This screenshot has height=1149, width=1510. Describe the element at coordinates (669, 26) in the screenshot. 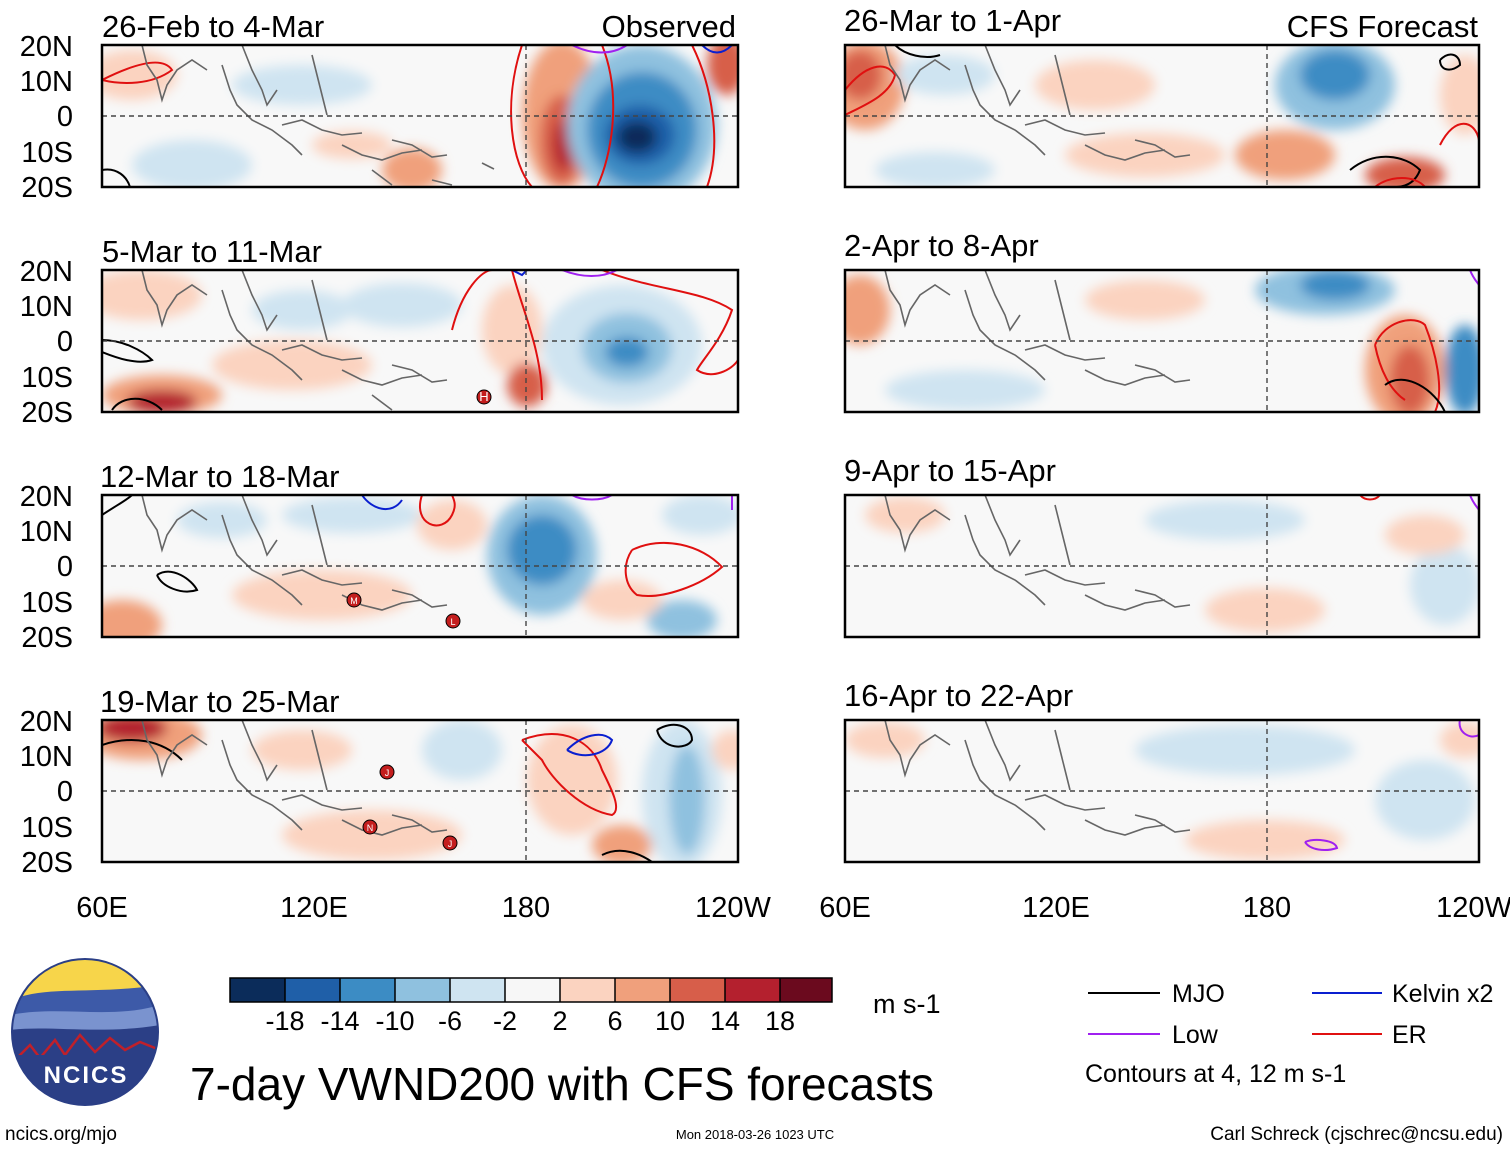

I see `column-label-observed: Observed` at that location.